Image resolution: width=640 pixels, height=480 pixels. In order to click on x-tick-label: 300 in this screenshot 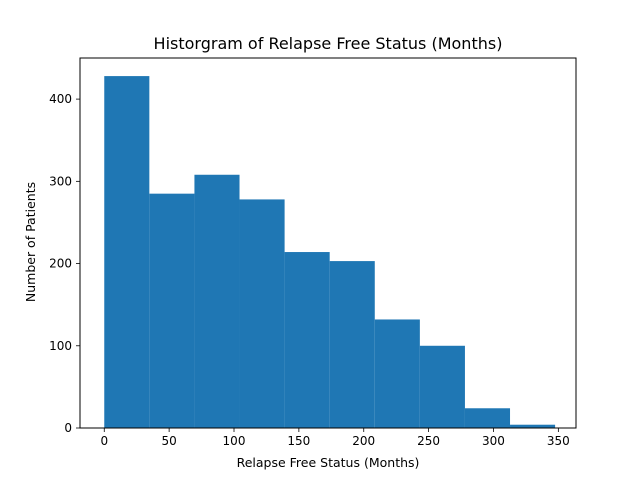, I will do `click(493, 441)`.